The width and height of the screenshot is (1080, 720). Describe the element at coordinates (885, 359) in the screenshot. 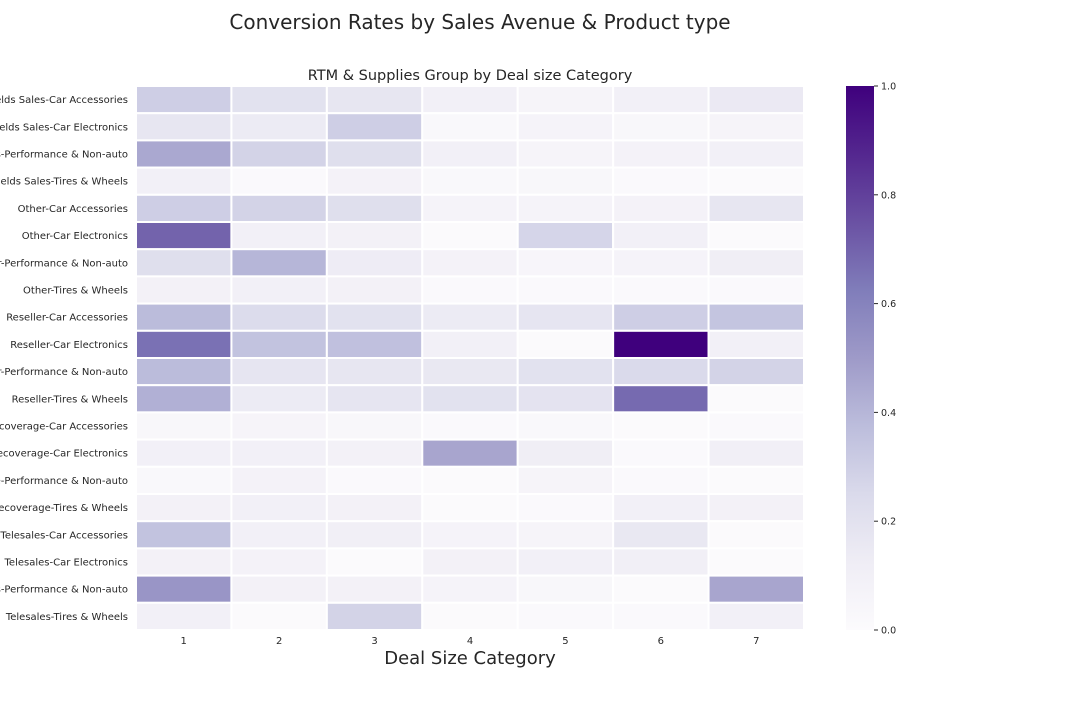

I see `colorbar-ticks: 0.0 0.2 0.4 0.6 0.8 1.0` at that location.